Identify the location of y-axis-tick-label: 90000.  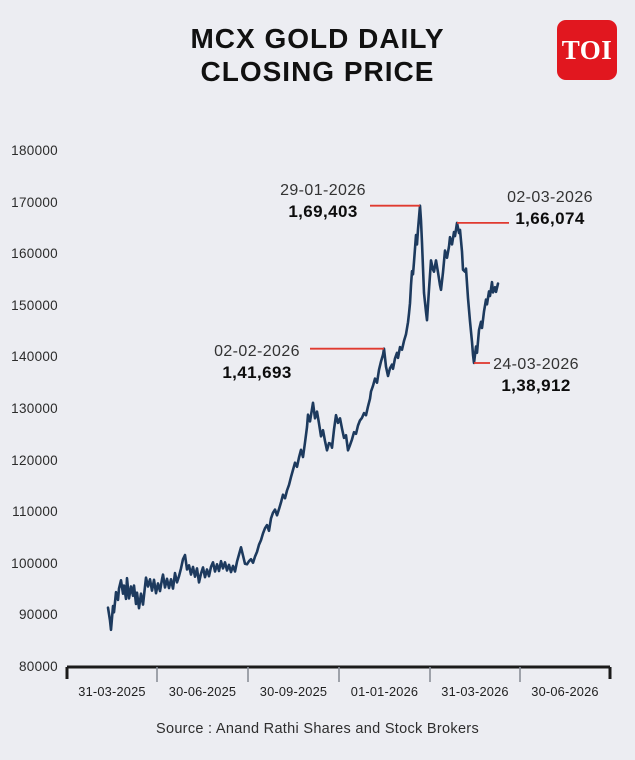
(38, 615).